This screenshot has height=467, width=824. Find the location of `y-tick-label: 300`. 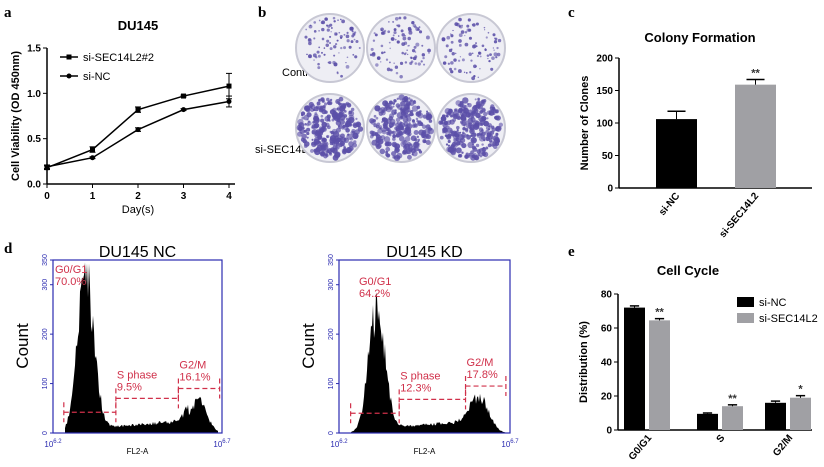

y-tick-label: 300 is located at coordinates (331, 285).